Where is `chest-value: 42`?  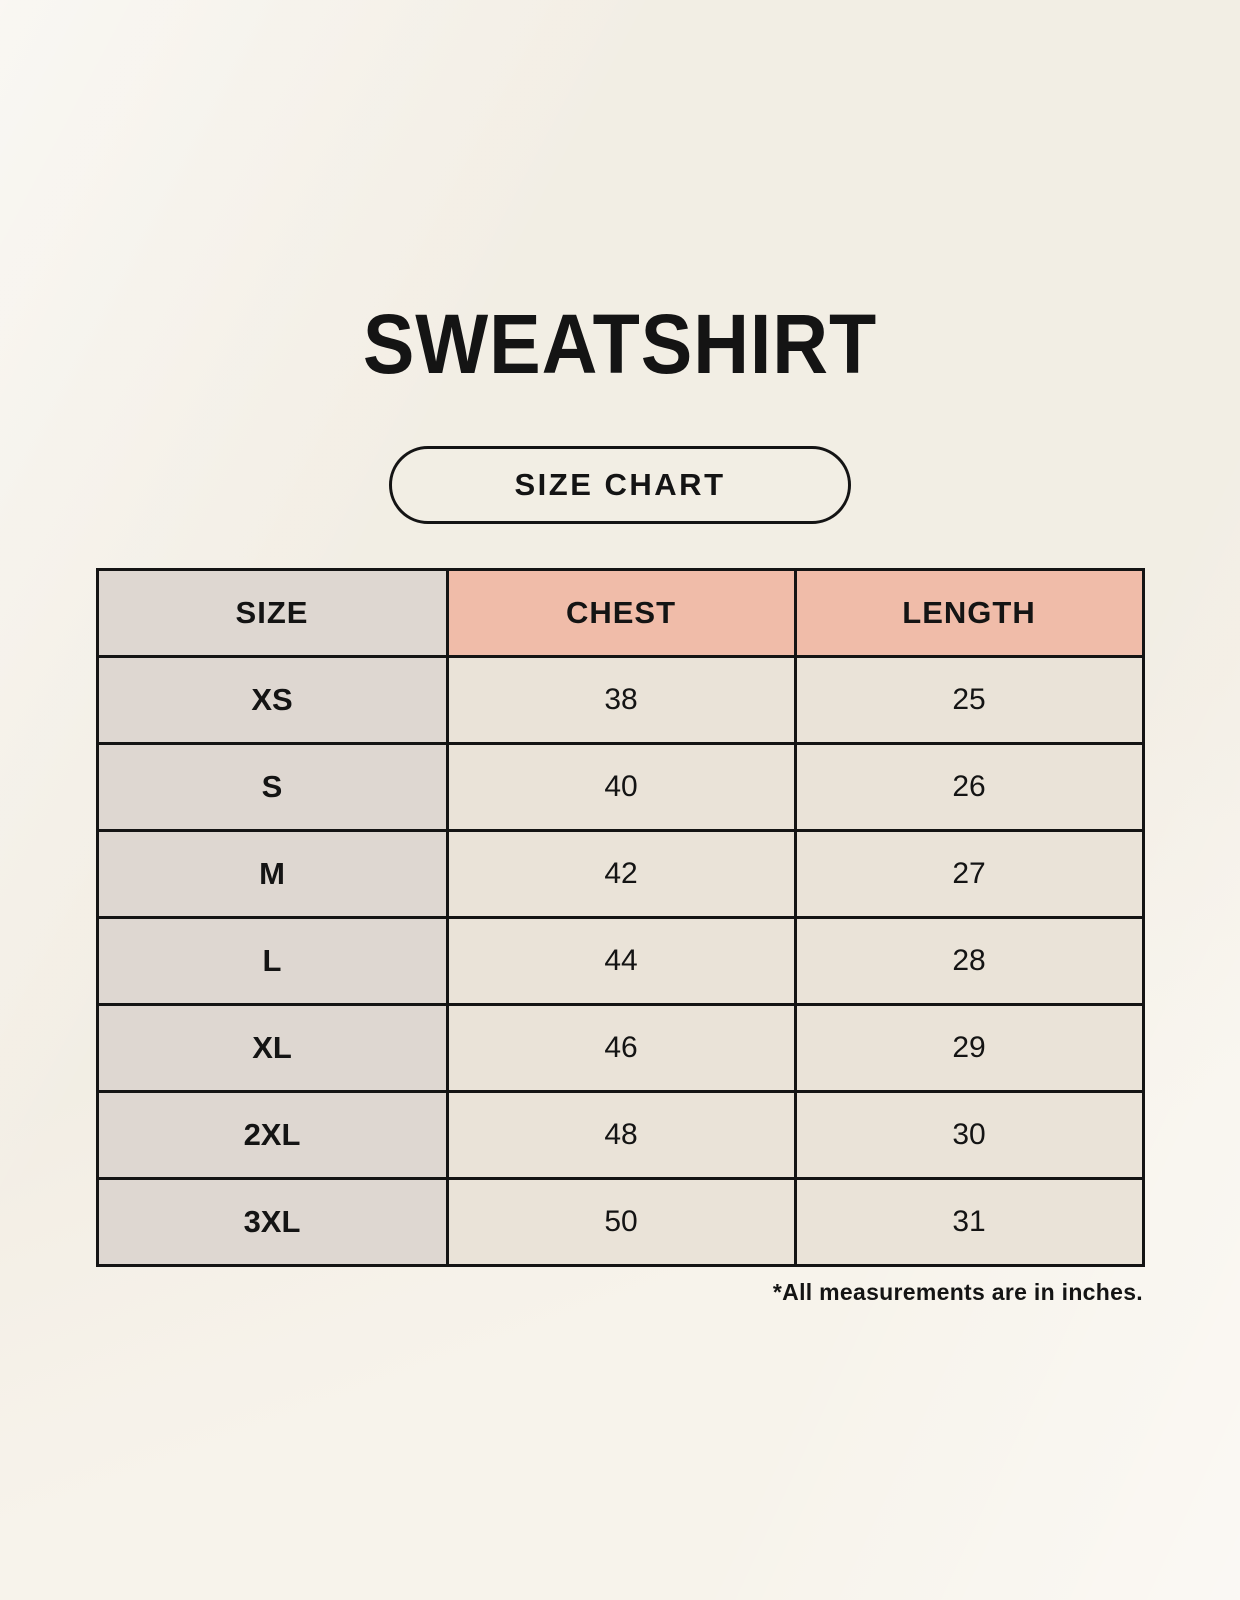 chest-value: 42 is located at coordinates (621, 874).